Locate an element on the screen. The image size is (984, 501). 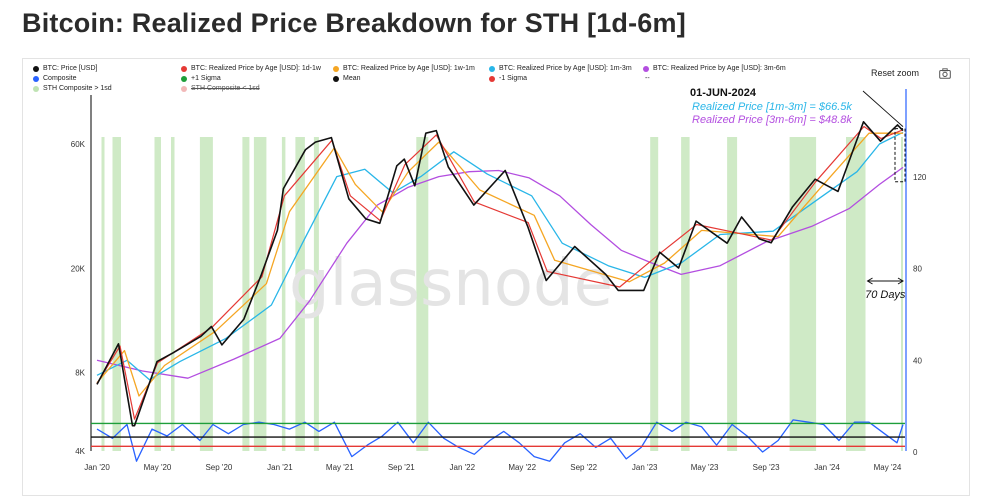
y-axis-right-tick-label: 40 is located at coordinates (917, 360).